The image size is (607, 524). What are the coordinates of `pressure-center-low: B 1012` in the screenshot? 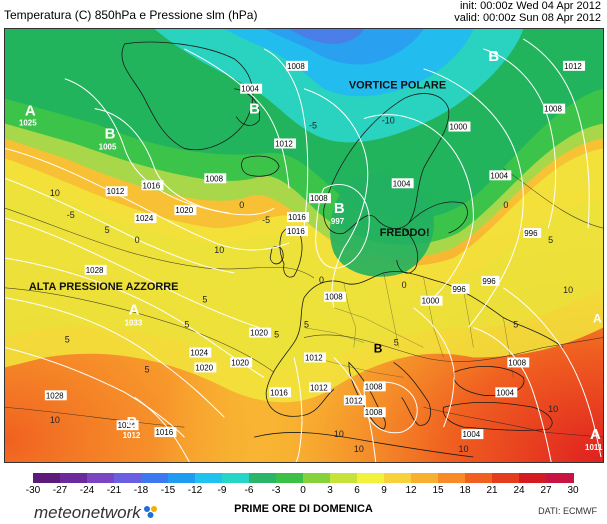 It's located at (132, 427).